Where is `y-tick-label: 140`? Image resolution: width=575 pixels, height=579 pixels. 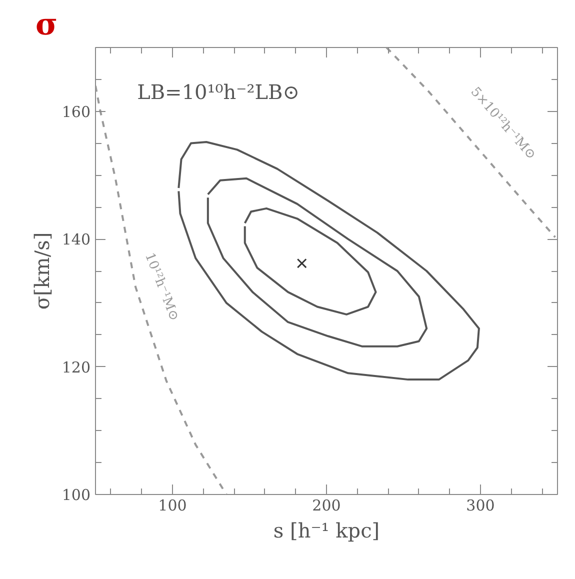 y-tick-label: 140 is located at coordinates (76, 239).